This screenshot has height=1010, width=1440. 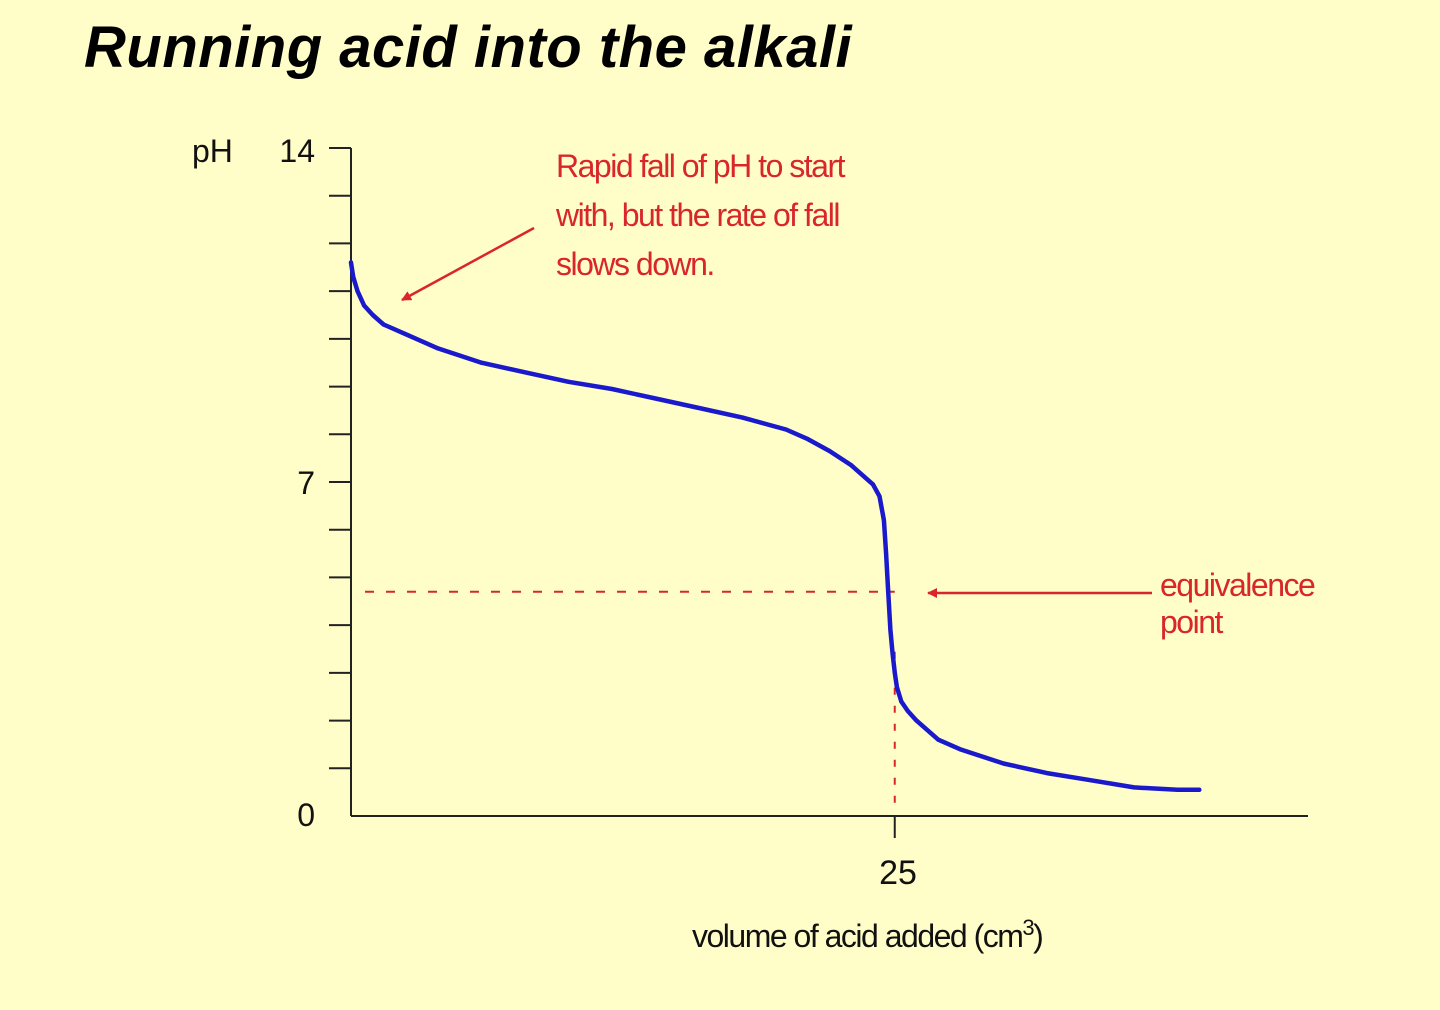 I want to click on annotation-rapid-fall-line-3: slows down., so click(x=635, y=264).